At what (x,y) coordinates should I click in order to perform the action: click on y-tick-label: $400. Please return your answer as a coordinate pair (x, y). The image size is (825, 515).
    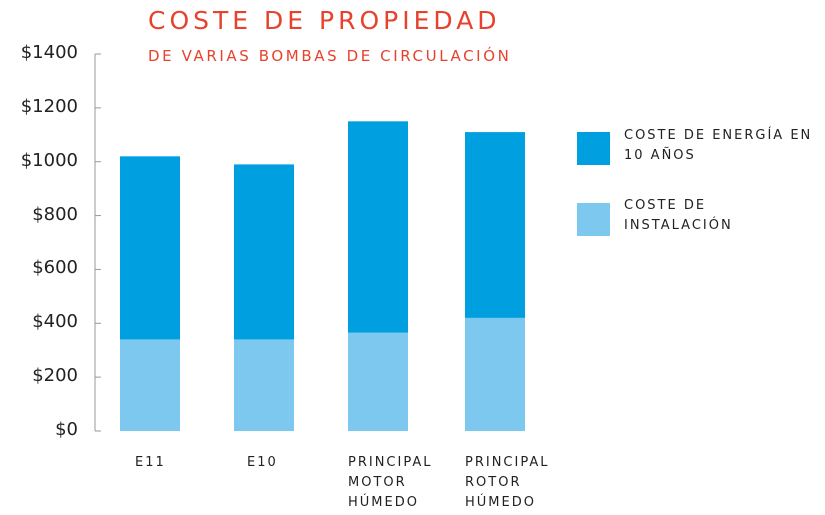
    Looking at the image, I should click on (55, 322).